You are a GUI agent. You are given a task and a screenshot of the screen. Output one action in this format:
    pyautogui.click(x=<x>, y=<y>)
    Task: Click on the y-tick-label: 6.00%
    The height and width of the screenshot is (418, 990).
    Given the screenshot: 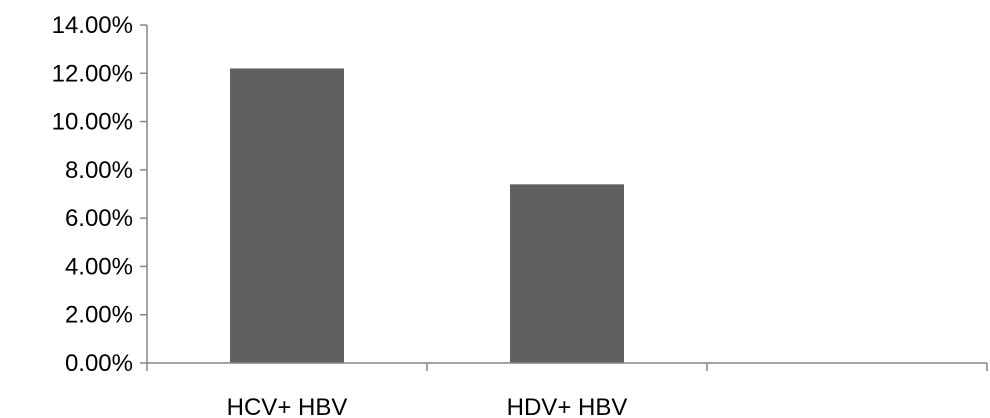 What is the action you would take?
    pyautogui.click(x=99, y=218)
    